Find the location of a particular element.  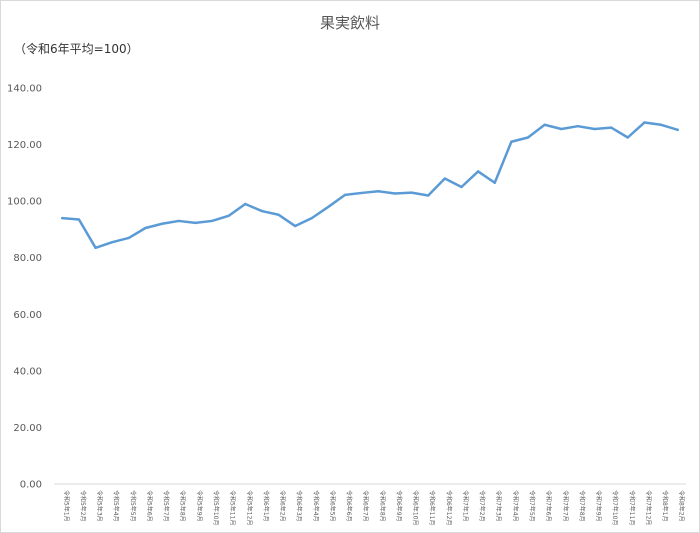

x-tick-label: 令和7年5月 is located at coordinates (532, 506).